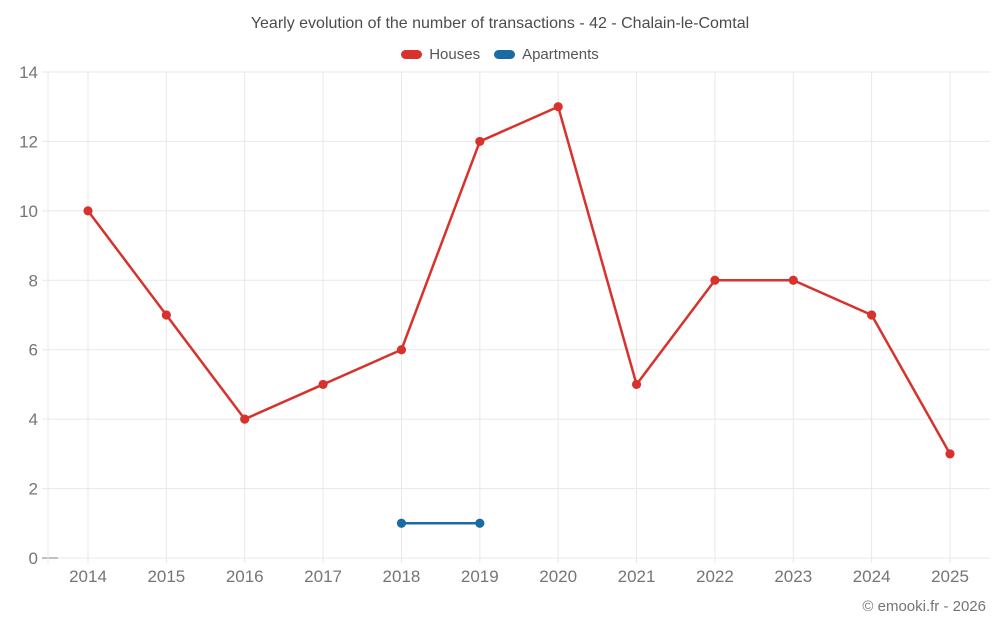 This screenshot has height=625, width=1000. I want to click on x-tick-label: 2022, so click(715, 576).